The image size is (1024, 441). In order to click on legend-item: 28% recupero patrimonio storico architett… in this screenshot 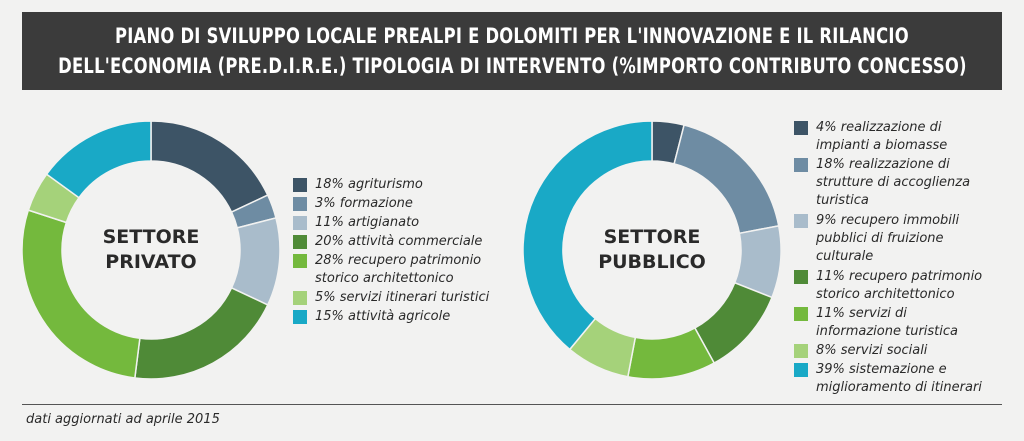, I will do `click(387, 270)`.